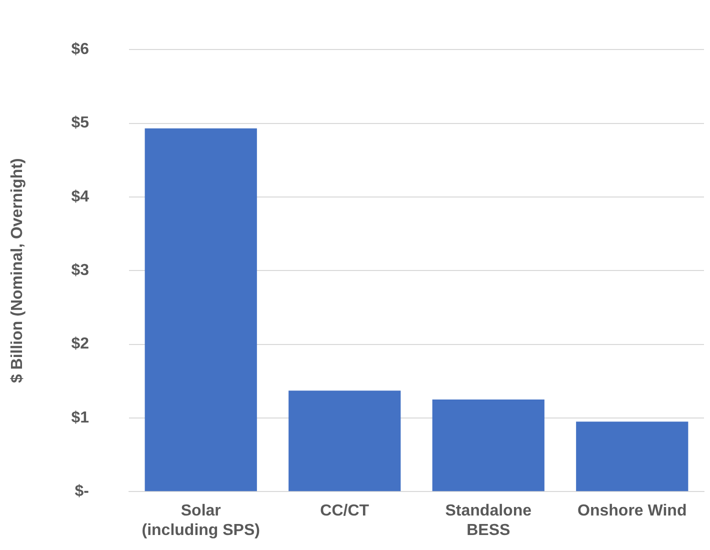 This screenshot has width=710, height=550. I want to click on x-tick-label: Solar (including SPS), so click(201, 520).